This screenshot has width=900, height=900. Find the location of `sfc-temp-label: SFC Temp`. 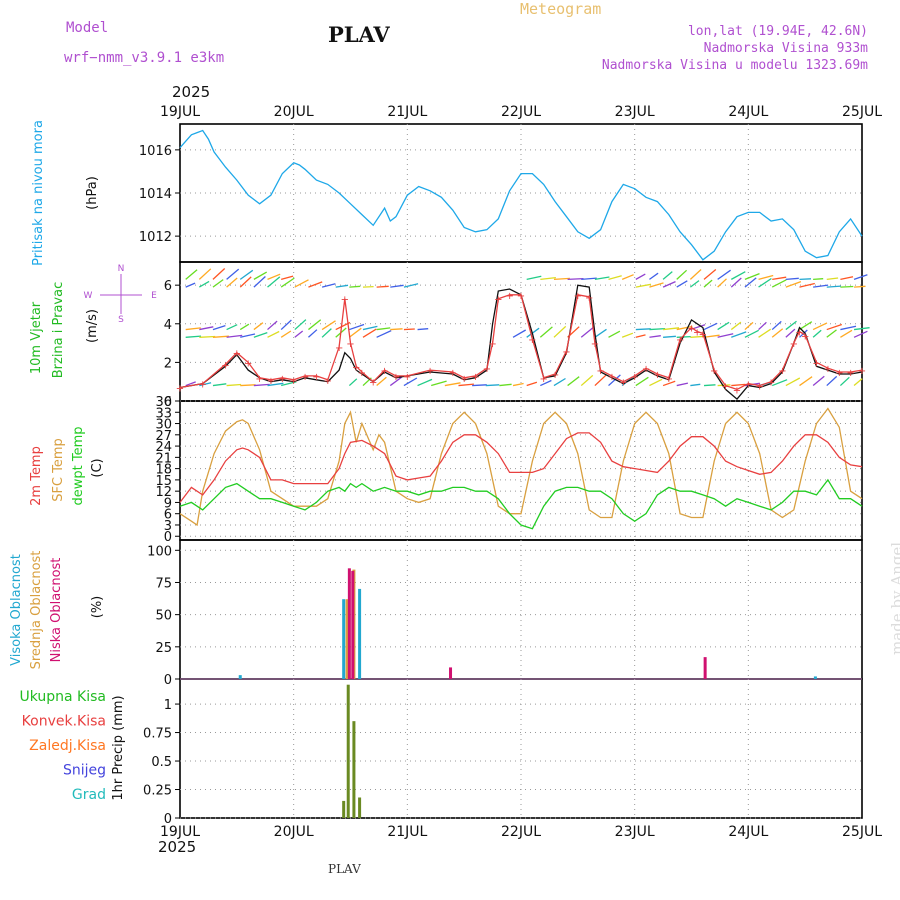

sfc-temp-label: SFC Temp is located at coordinates (58, 470).